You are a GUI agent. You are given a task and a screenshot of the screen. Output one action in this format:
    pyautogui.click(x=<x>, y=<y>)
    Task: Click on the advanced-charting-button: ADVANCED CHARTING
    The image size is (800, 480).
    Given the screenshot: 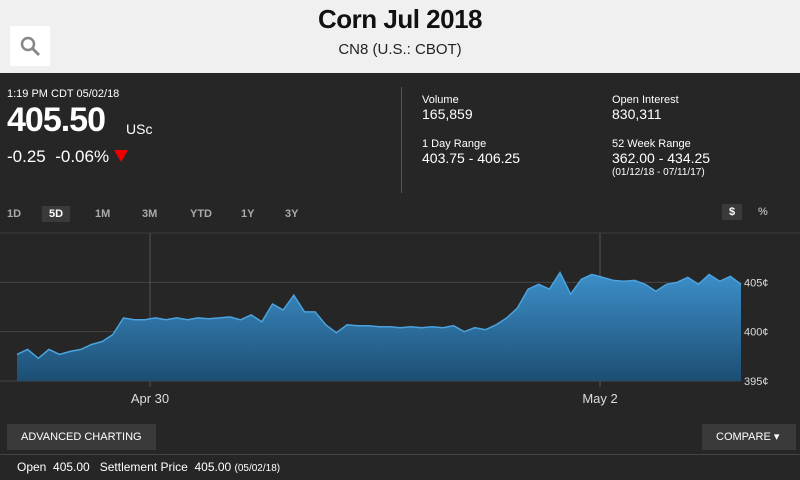 What is the action you would take?
    pyautogui.click(x=81, y=437)
    